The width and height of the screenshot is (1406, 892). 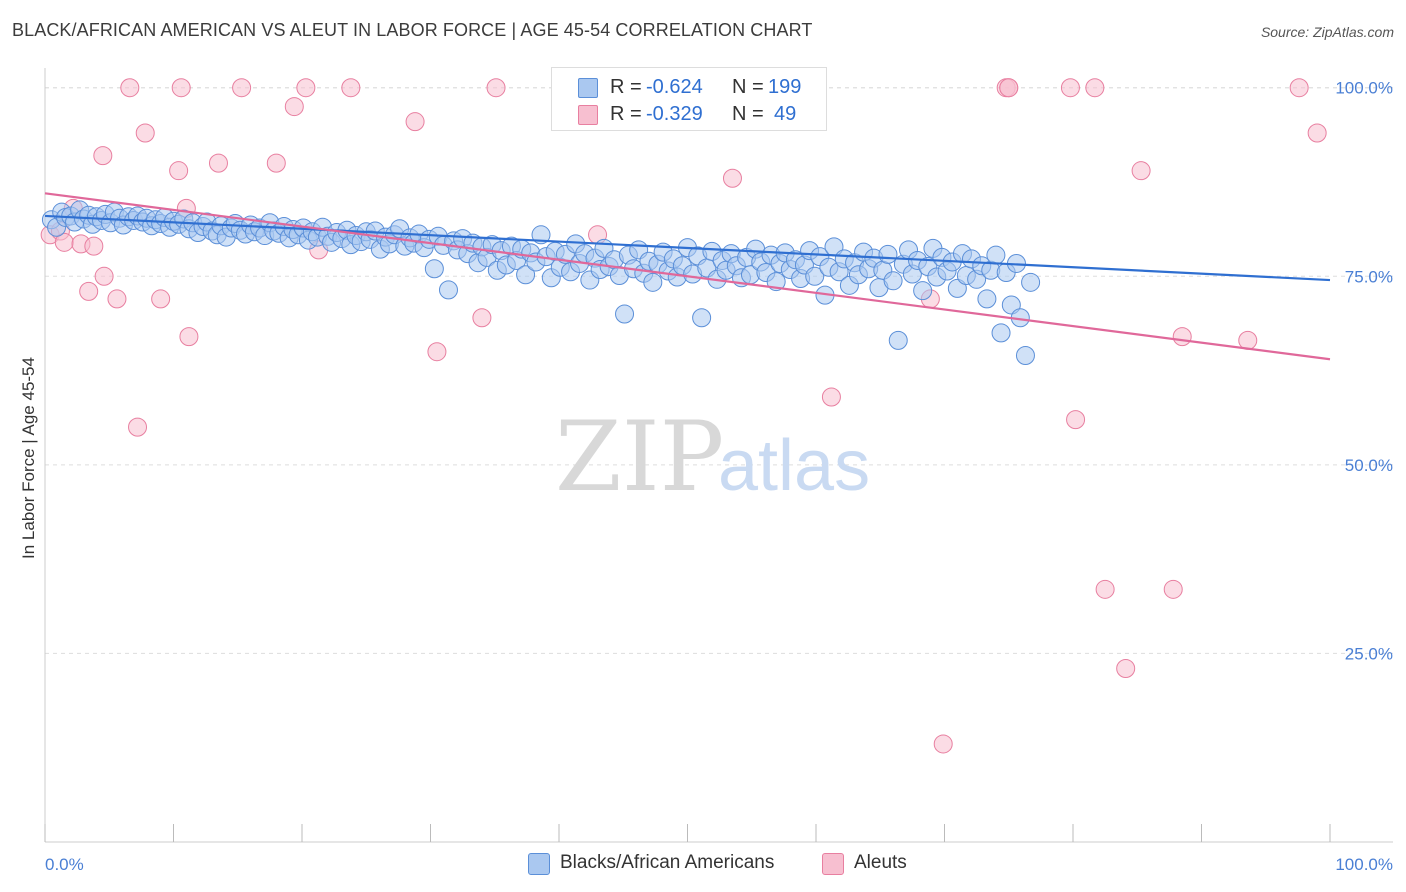 I want to click on x-tick-label: 0.0%, so click(x=64, y=864).